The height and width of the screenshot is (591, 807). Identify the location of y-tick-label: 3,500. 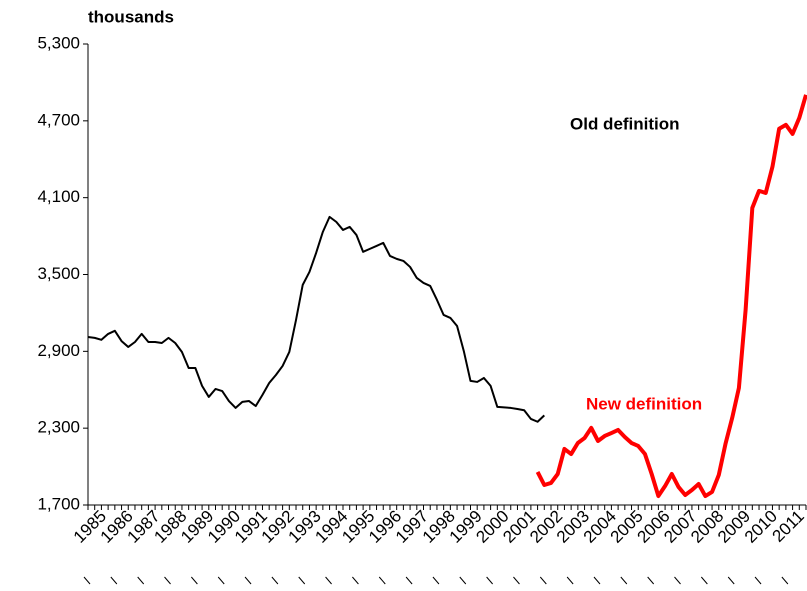
(58, 273).